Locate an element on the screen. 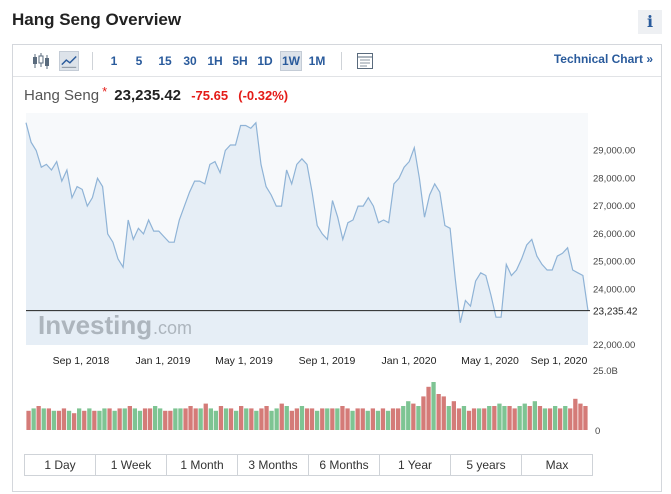 The width and height of the screenshot is (671, 494). y-tick-label: 25,000.00 is located at coordinates (614, 262).